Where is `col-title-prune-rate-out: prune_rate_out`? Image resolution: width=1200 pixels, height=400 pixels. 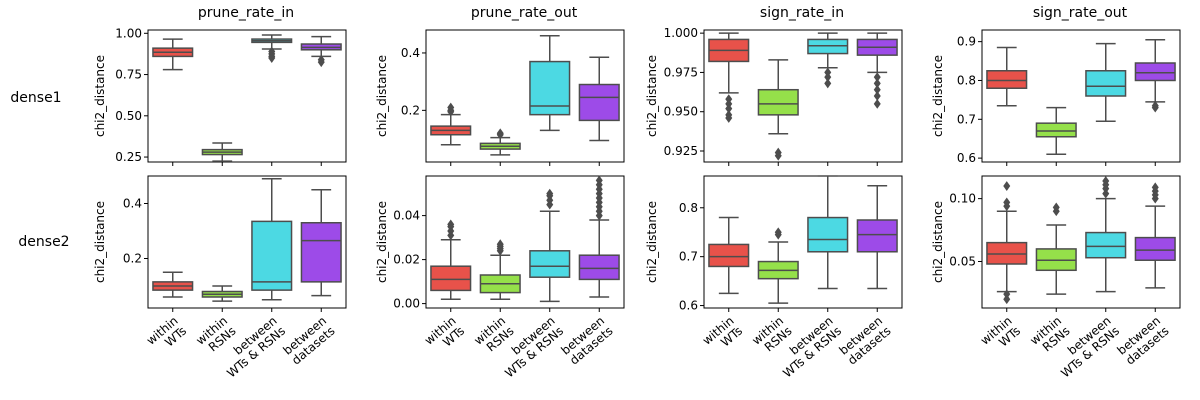
col-title-prune-rate-out: prune_rate_out is located at coordinates (524, 13).